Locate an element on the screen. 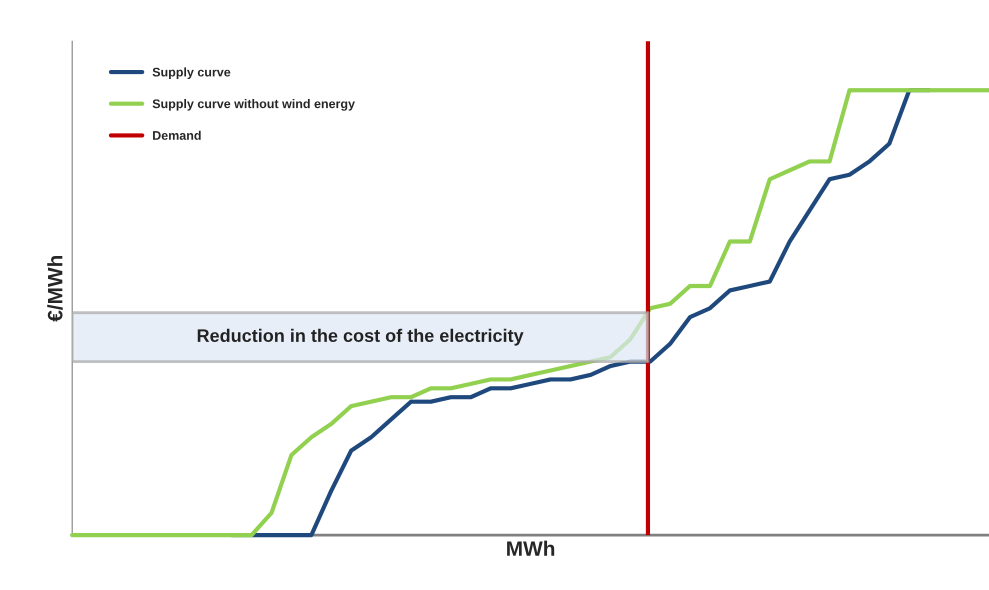  y-axis-title: €/MWh is located at coordinates (55, 289).